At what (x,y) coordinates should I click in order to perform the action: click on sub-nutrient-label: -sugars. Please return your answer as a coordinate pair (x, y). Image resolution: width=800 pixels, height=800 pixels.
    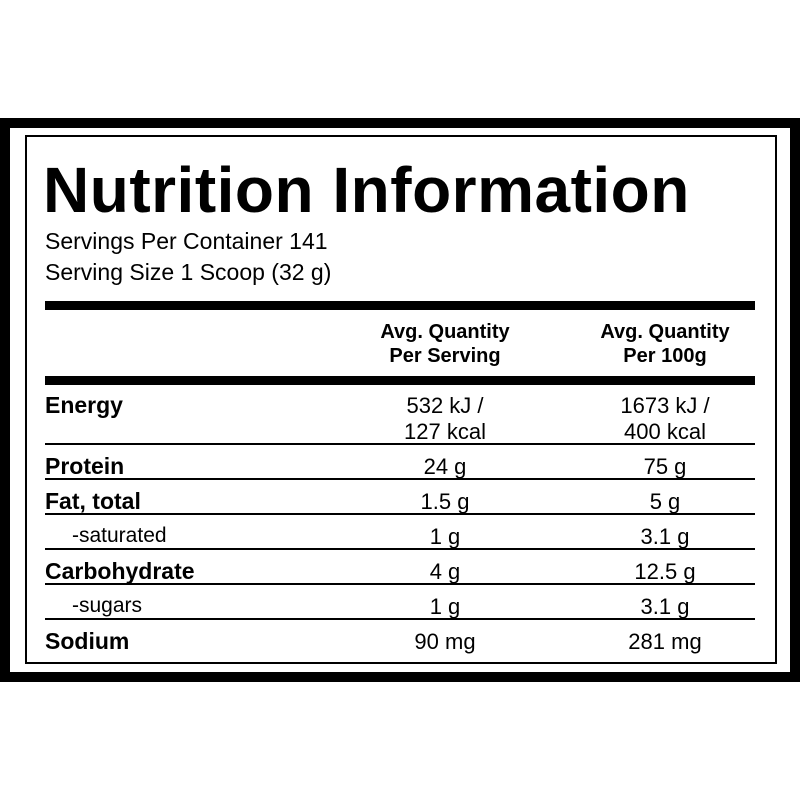
    Looking at the image, I should click on (107, 605).